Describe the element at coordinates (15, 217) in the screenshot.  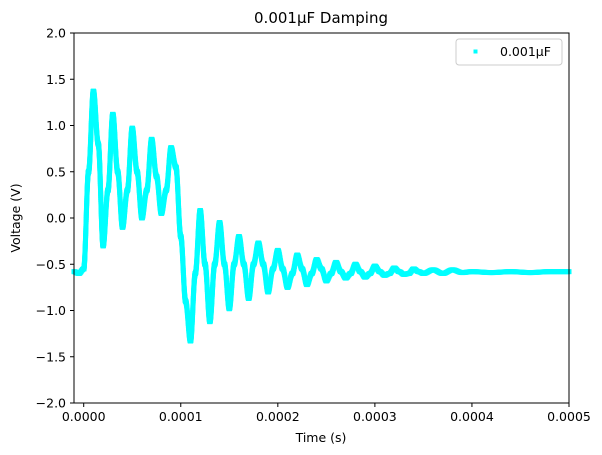
I see `y-axis-label: Voltage (V)` at that location.